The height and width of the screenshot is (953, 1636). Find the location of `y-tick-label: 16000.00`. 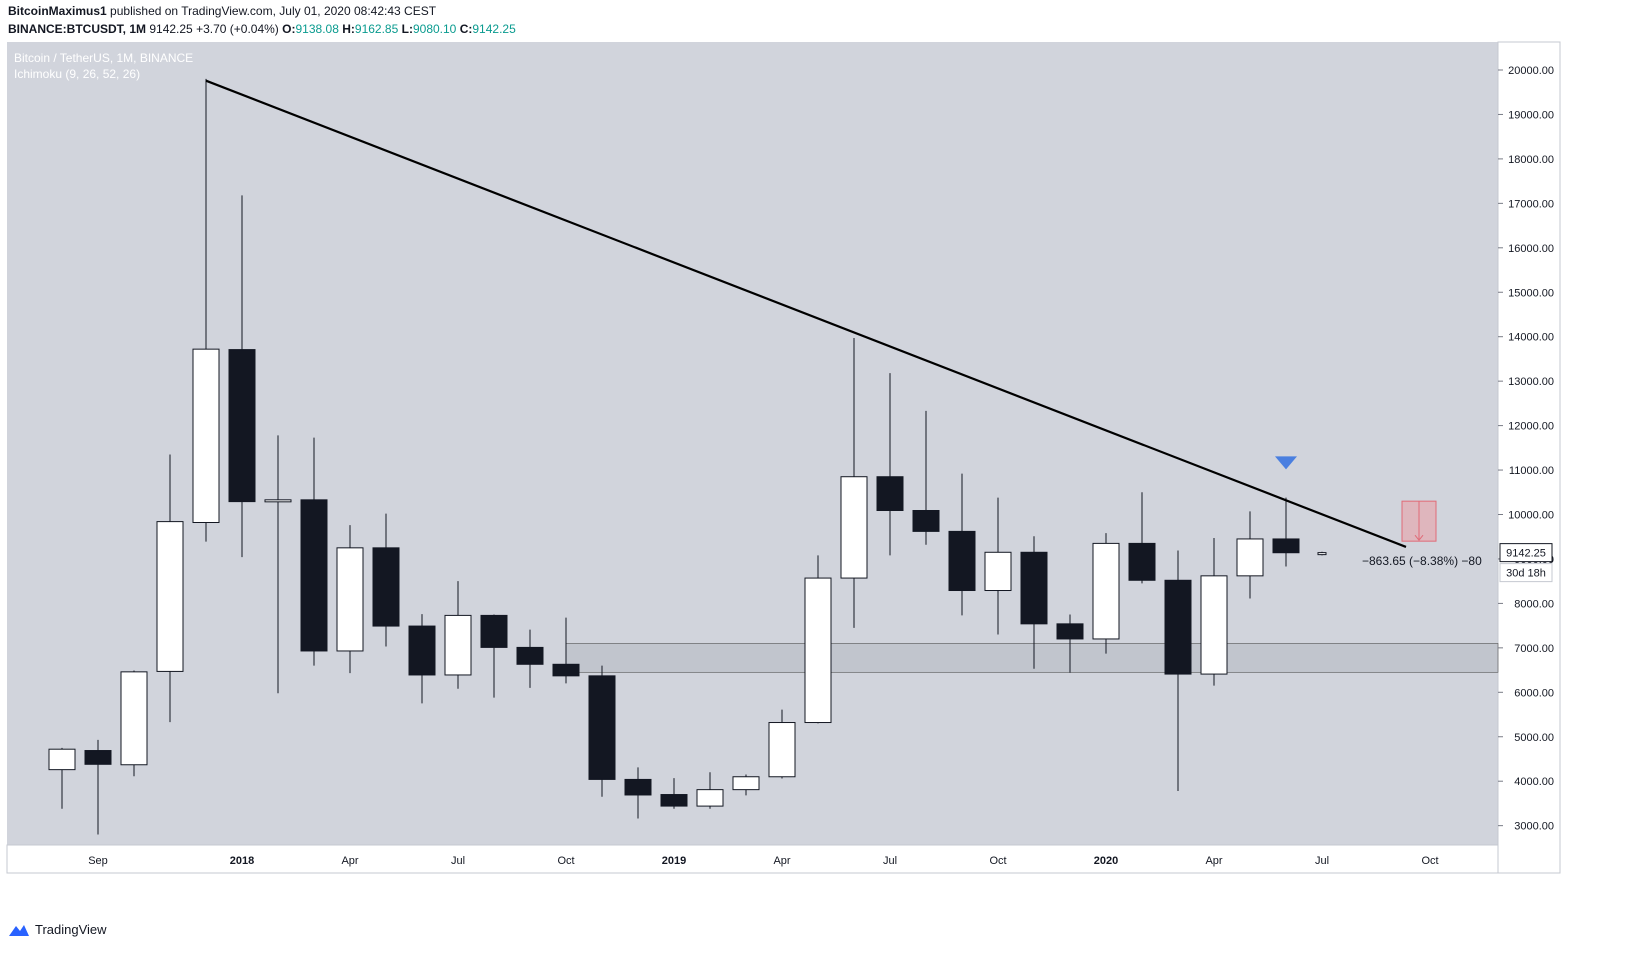

y-tick-label: 16000.00 is located at coordinates (1531, 249).